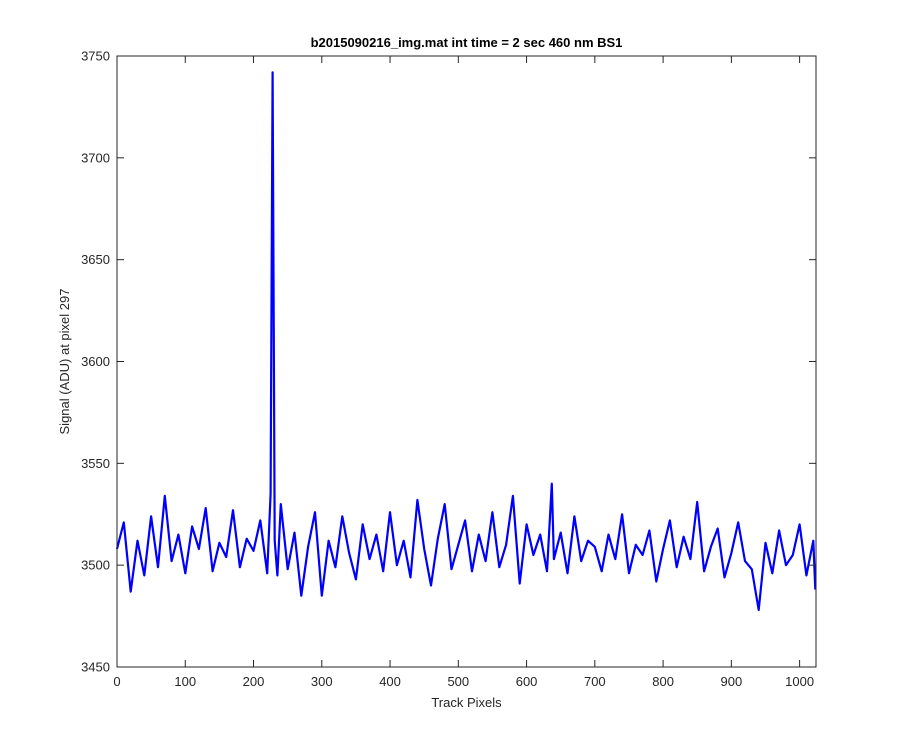 The image size is (900, 750). I want to click on x-tick-label: 400, so click(390, 681).